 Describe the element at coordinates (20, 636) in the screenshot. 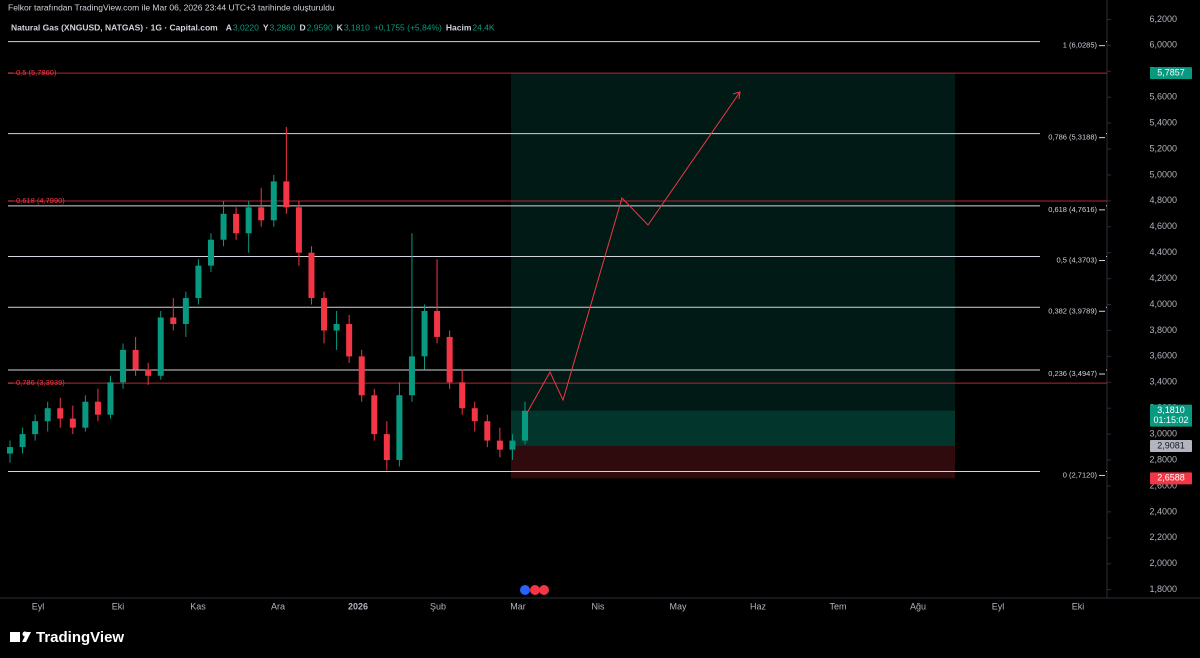

I see `tv-logo` at that location.